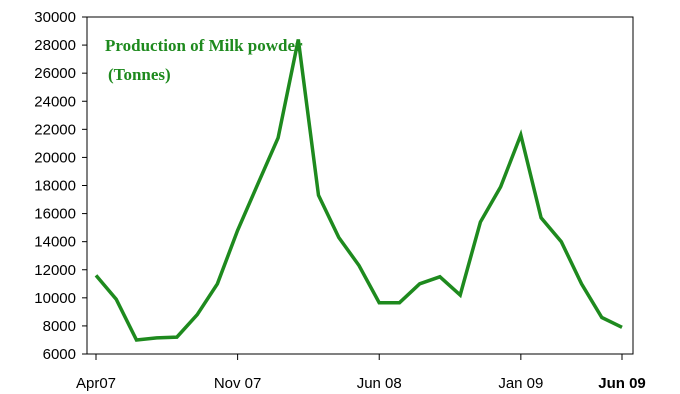  I want to click on y-tick-label: 26000, so click(55, 73).